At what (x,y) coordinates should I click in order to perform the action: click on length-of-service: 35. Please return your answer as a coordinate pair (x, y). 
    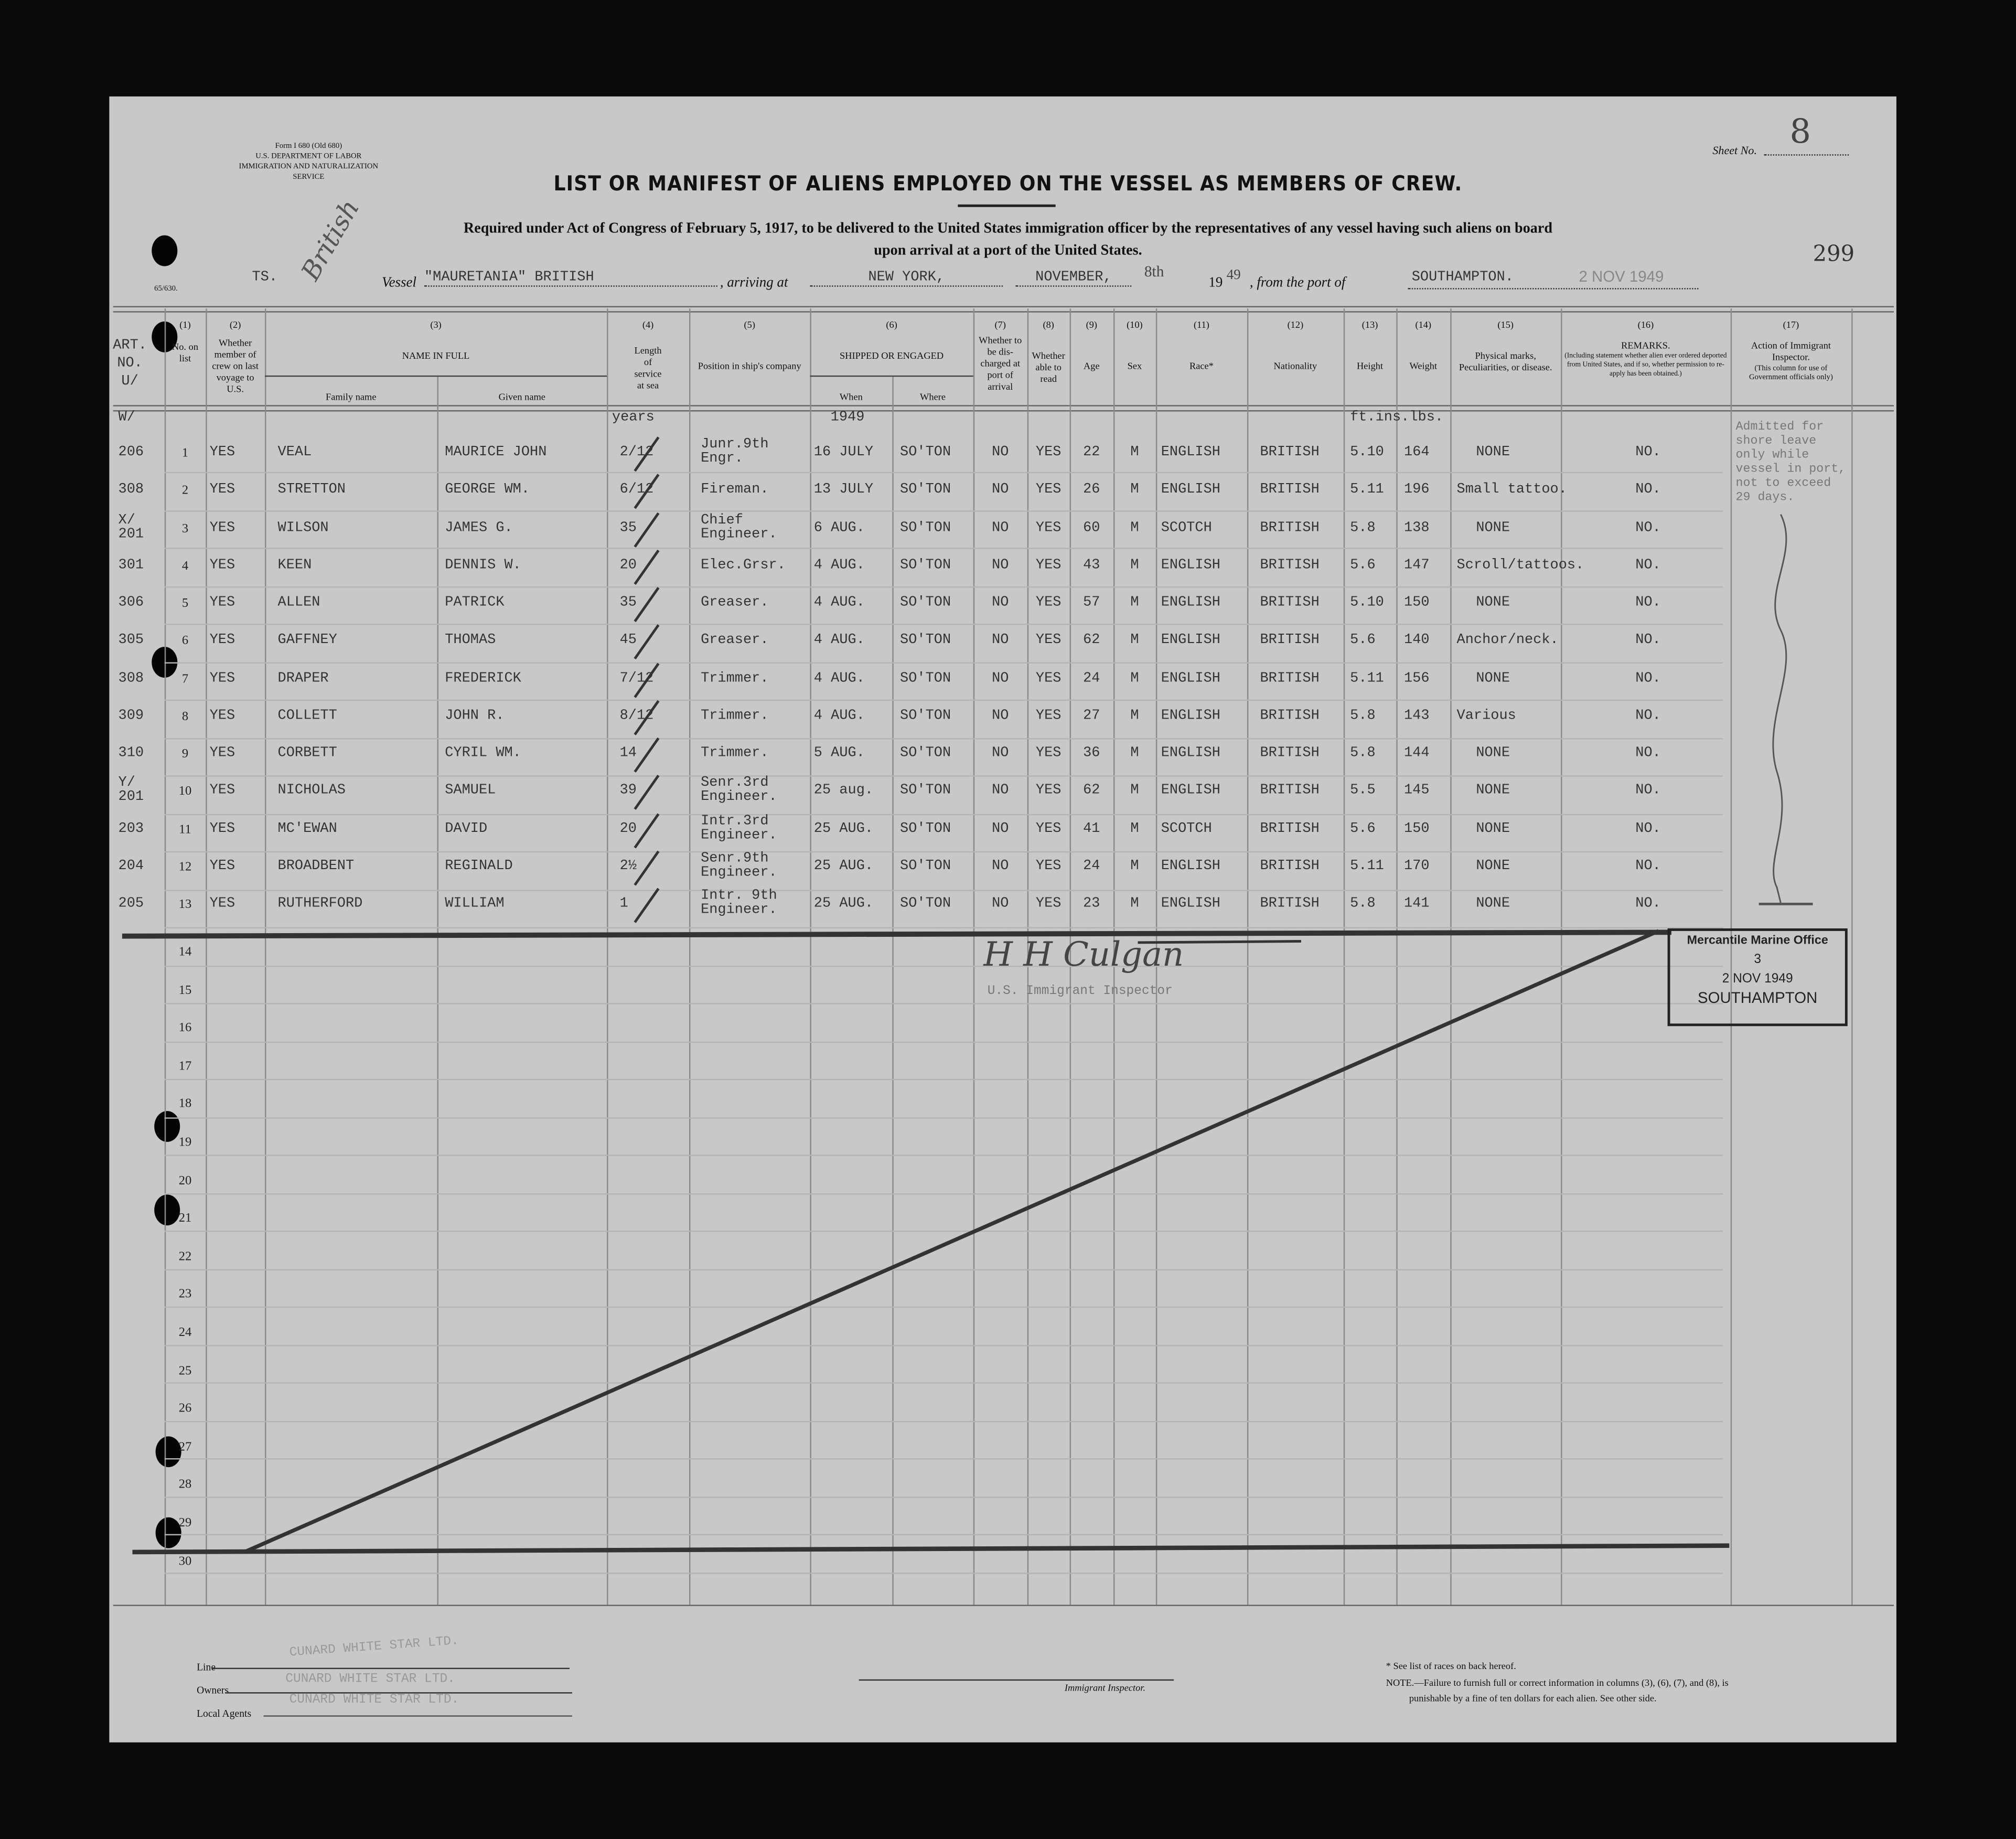
    Looking at the image, I should click on (628, 603).